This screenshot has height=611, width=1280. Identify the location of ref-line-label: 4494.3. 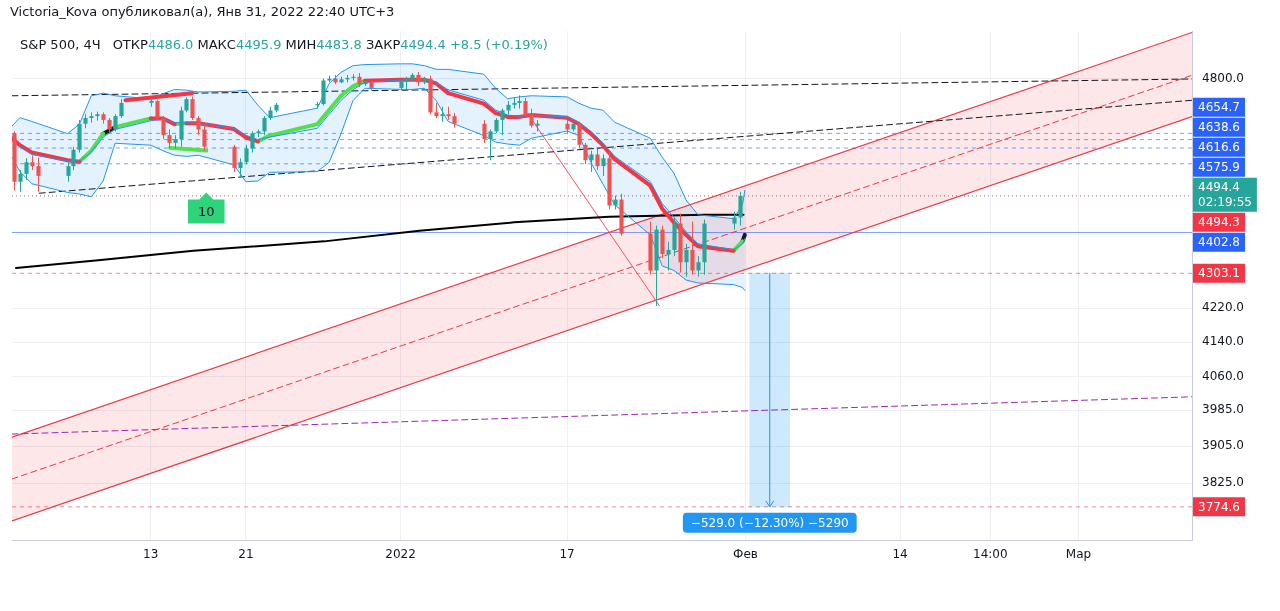
(1219, 222).